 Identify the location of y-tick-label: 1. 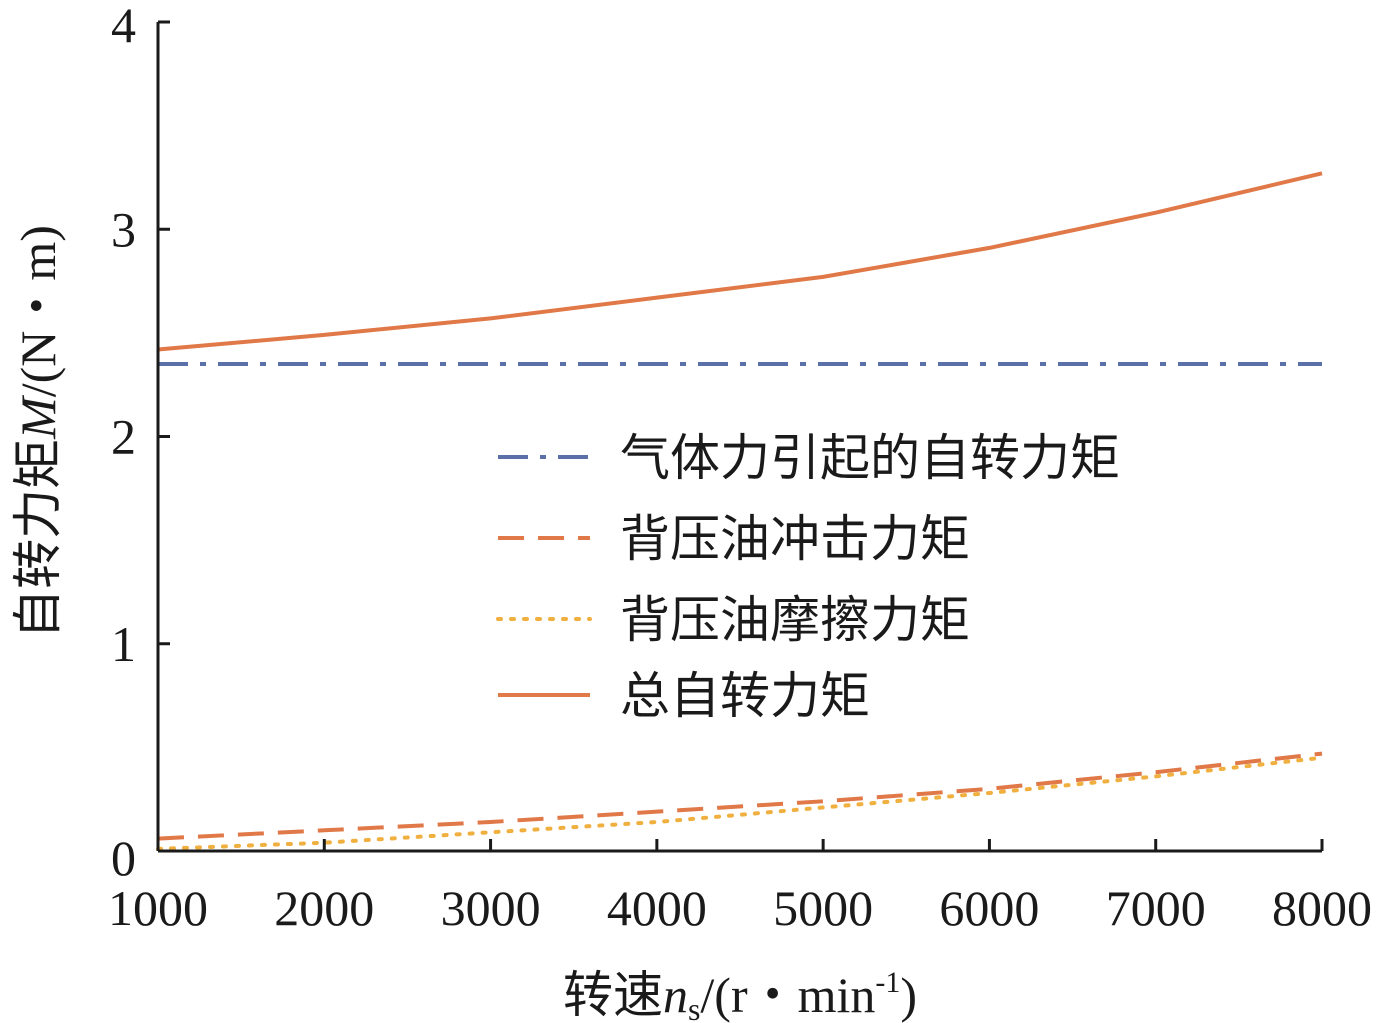
(123, 644).